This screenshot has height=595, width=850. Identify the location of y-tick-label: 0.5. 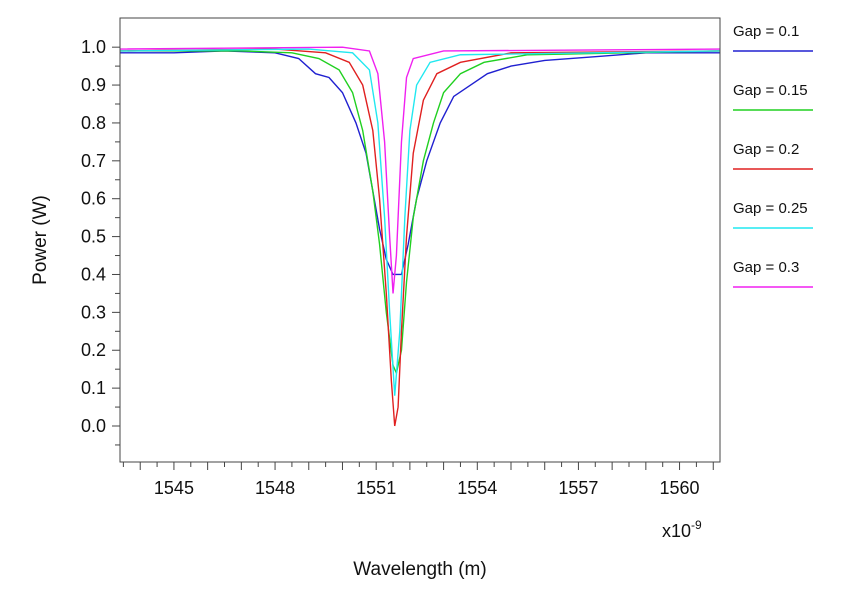
(93, 237).